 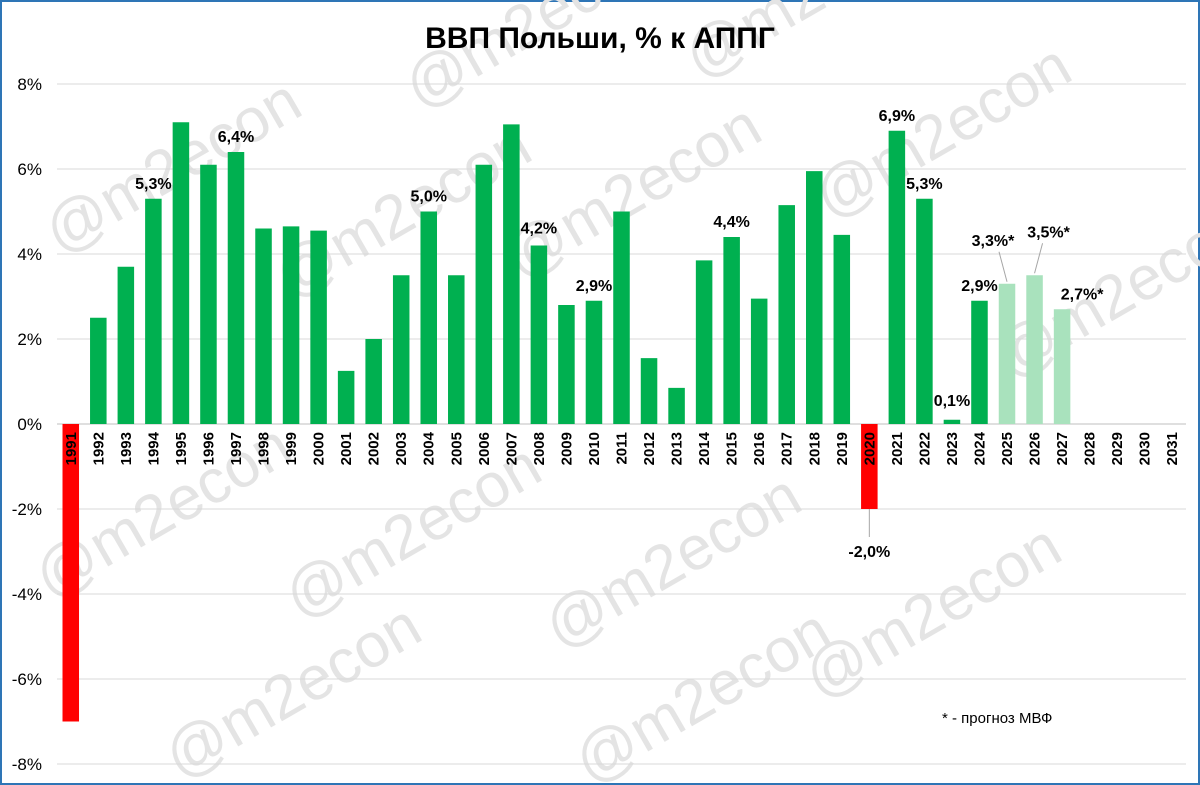 I want to click on bar-2027, so click(x=1062, y=366).